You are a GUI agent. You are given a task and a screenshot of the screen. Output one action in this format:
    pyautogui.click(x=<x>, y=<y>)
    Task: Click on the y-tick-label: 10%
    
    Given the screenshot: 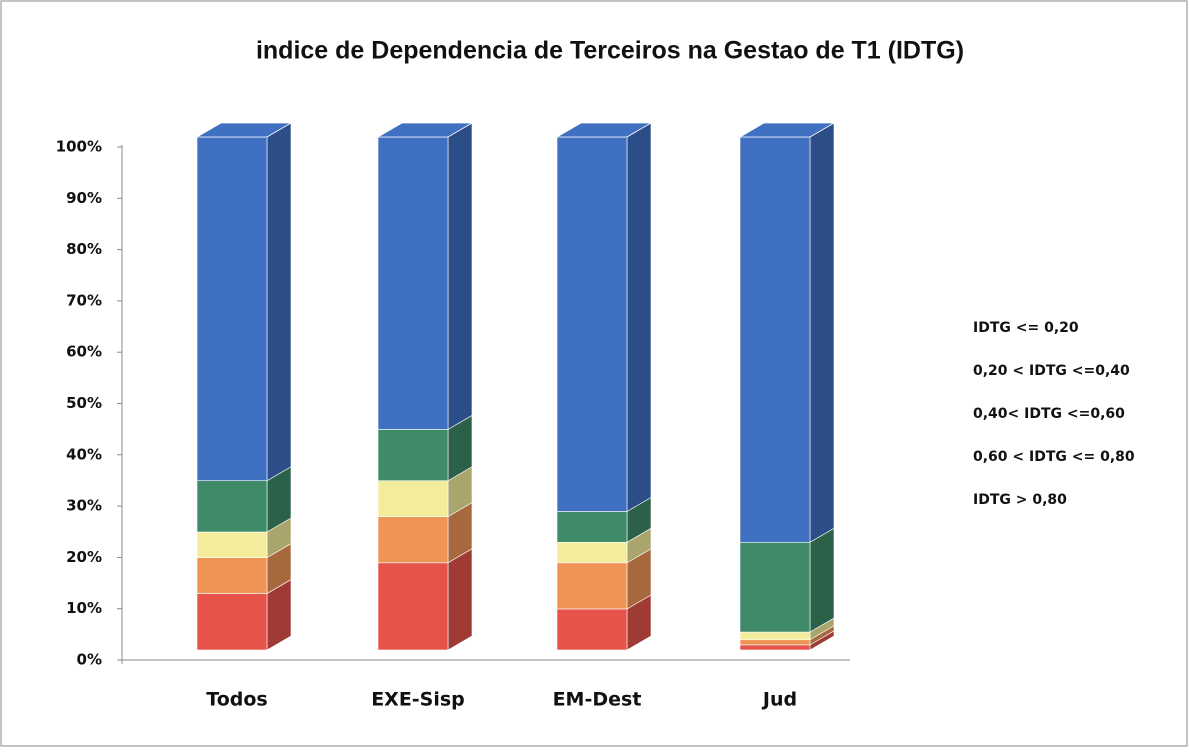 What is the action you would take?
    pyautogui.click(x=84, y=608)
    